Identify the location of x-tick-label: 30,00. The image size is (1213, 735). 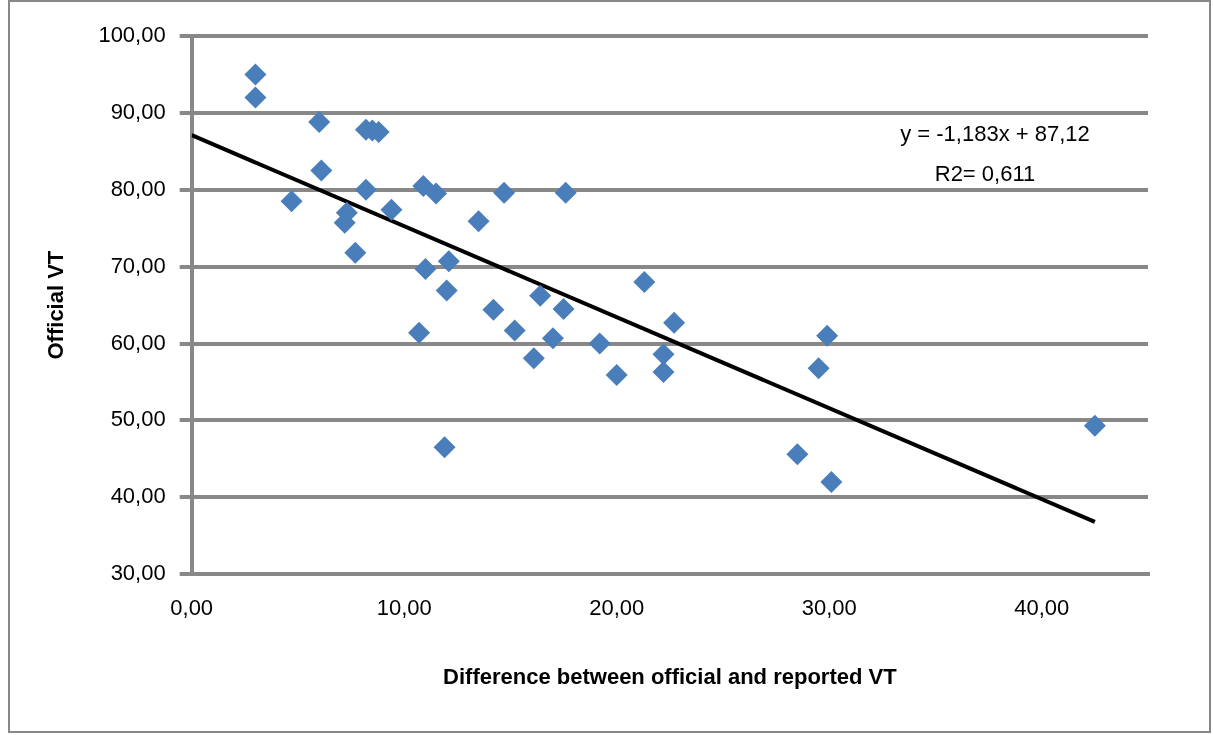
(829, 608).